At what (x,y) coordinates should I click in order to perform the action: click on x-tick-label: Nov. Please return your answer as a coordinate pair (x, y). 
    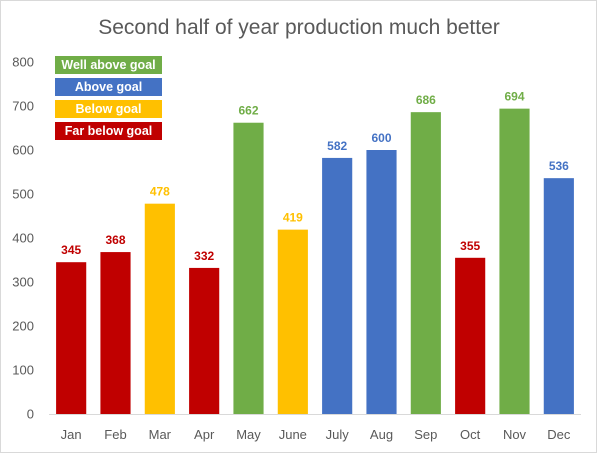
    Looking at the image, I should click on (515, 434).